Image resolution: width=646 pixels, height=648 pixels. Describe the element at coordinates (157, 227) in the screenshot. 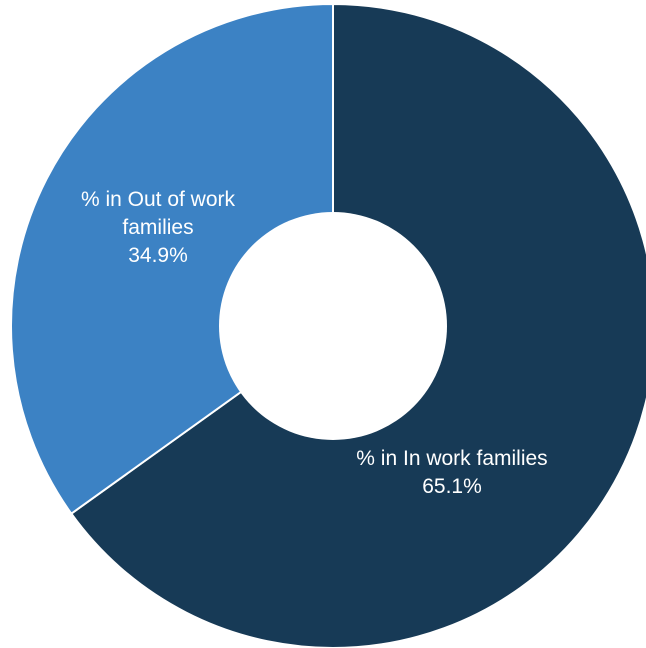

I see `out-of-work-category-label: families` at that location.